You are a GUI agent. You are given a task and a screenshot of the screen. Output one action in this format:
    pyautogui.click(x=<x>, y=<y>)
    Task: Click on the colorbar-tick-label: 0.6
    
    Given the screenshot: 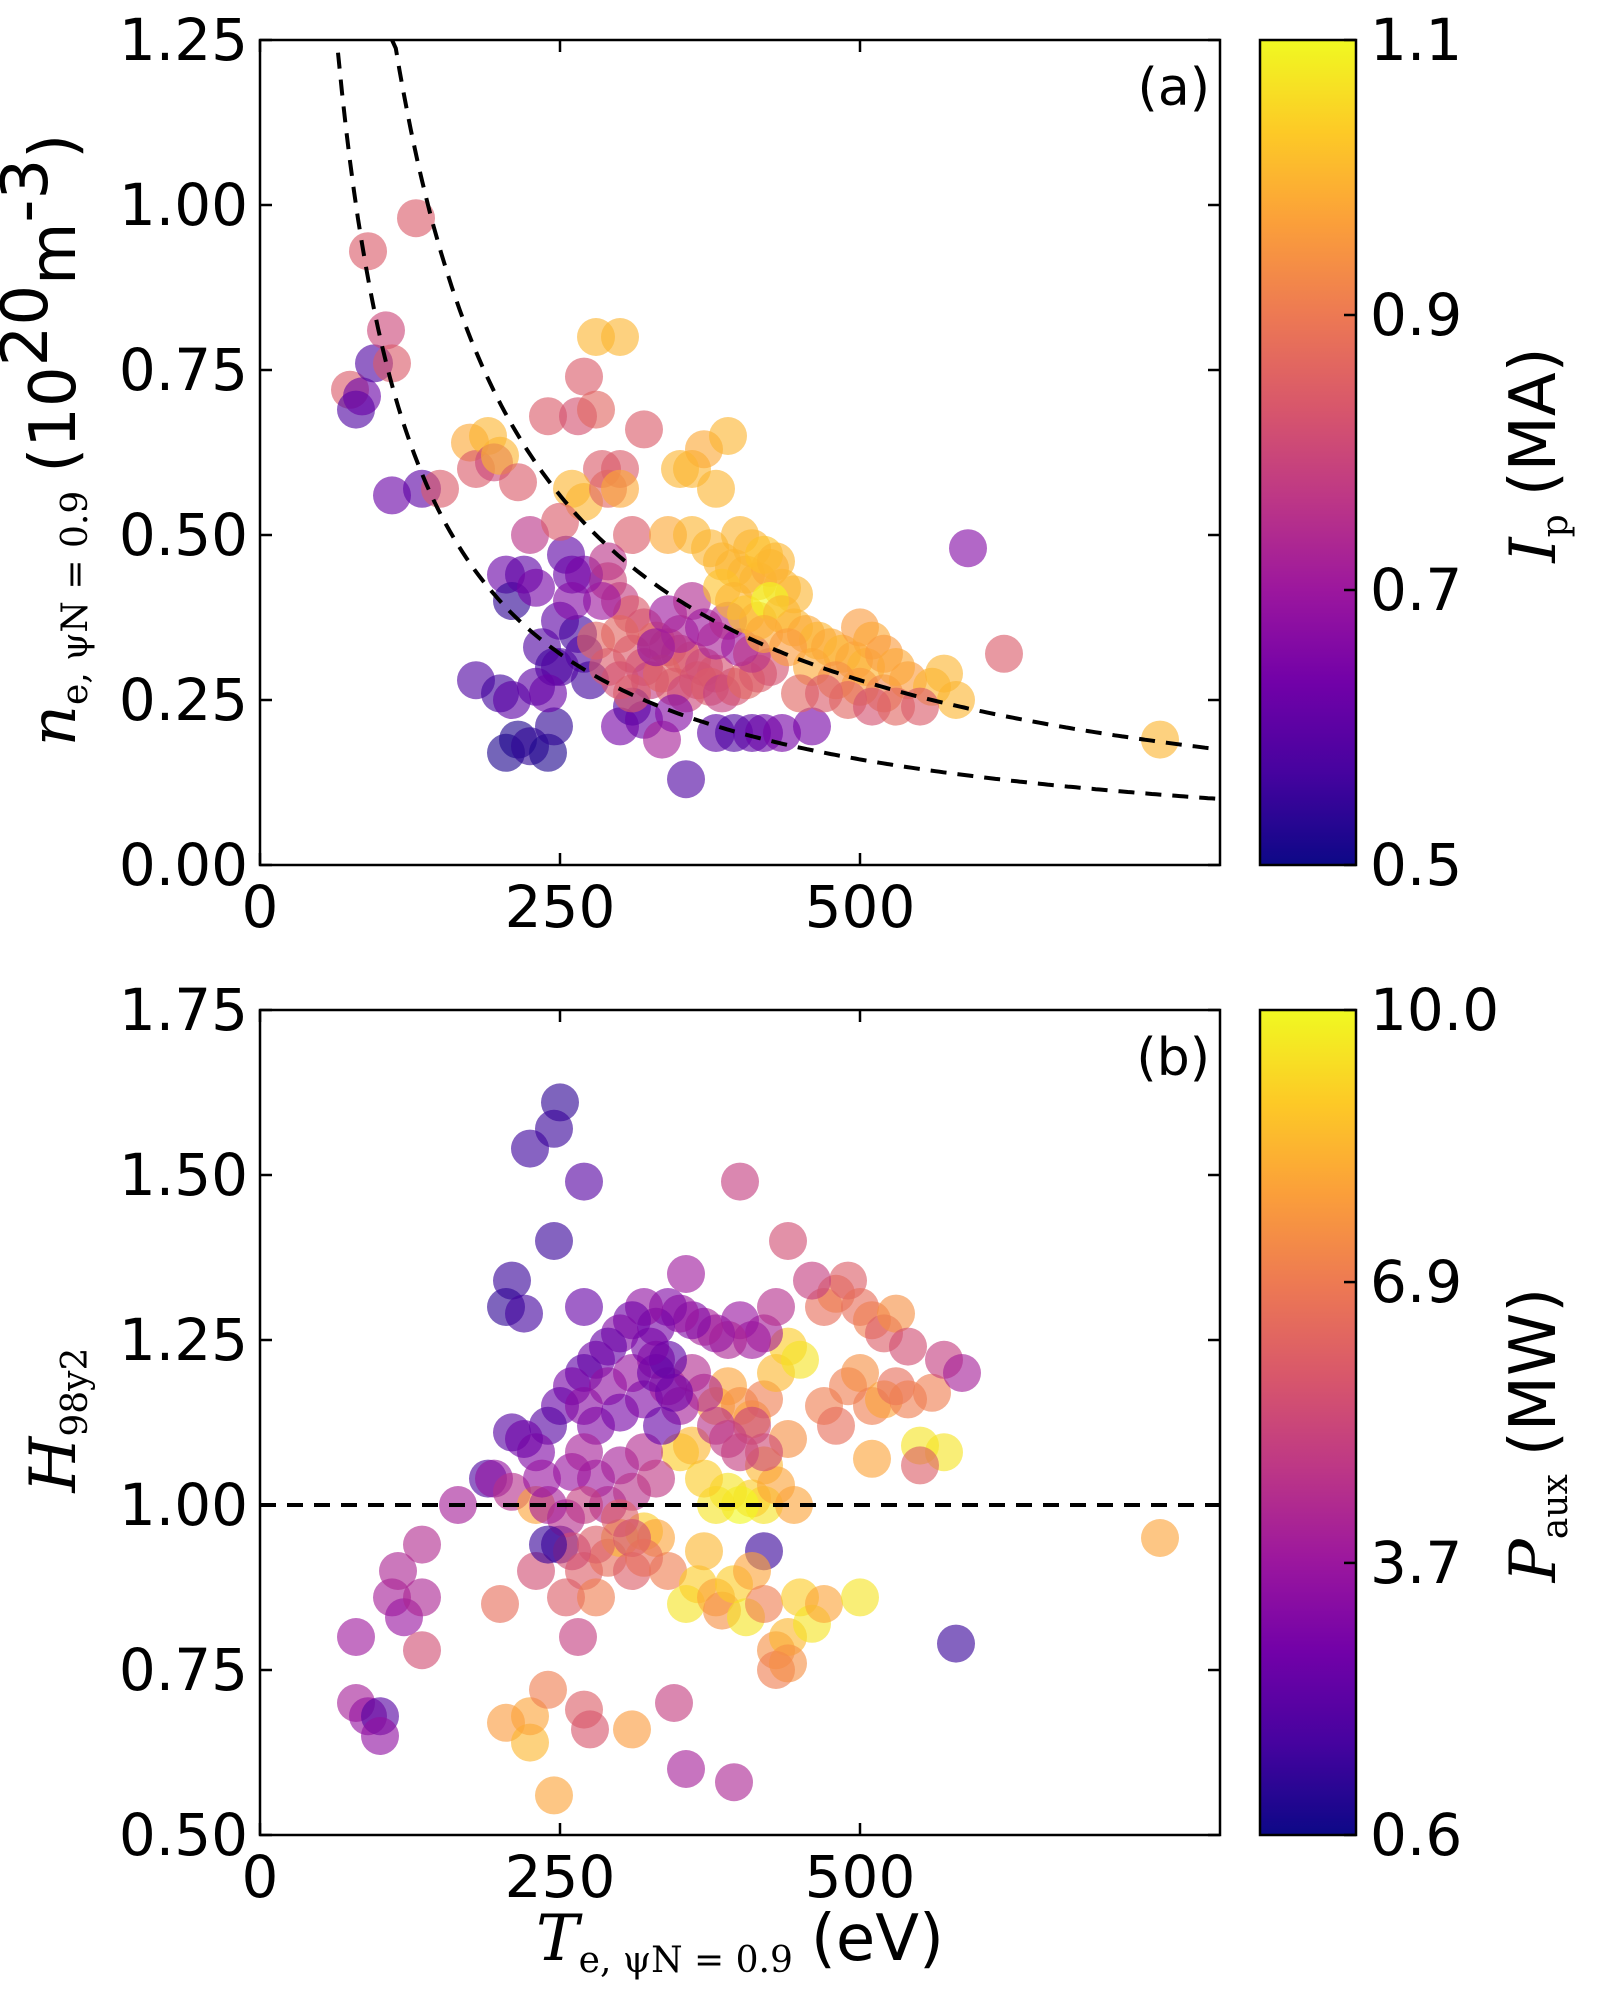 What is the action you would take?
    pyautogui.click(x=1416, y=1835)
    